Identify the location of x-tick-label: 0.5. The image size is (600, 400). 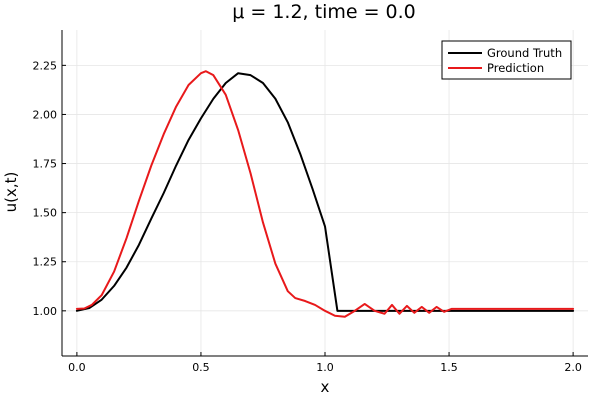
(201, 367).